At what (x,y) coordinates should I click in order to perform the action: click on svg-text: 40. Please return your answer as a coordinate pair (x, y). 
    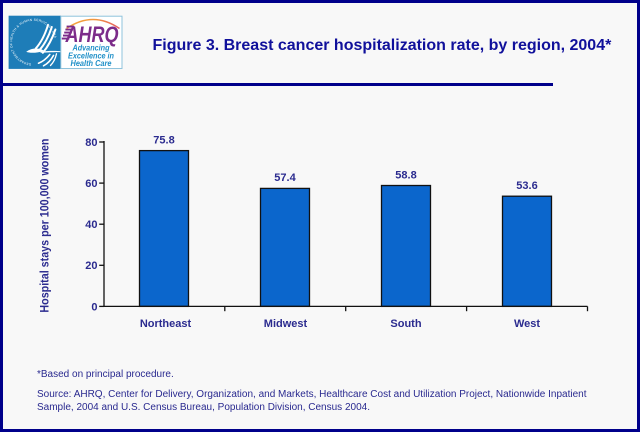
    Looking at the image, I should click on (91, 225).